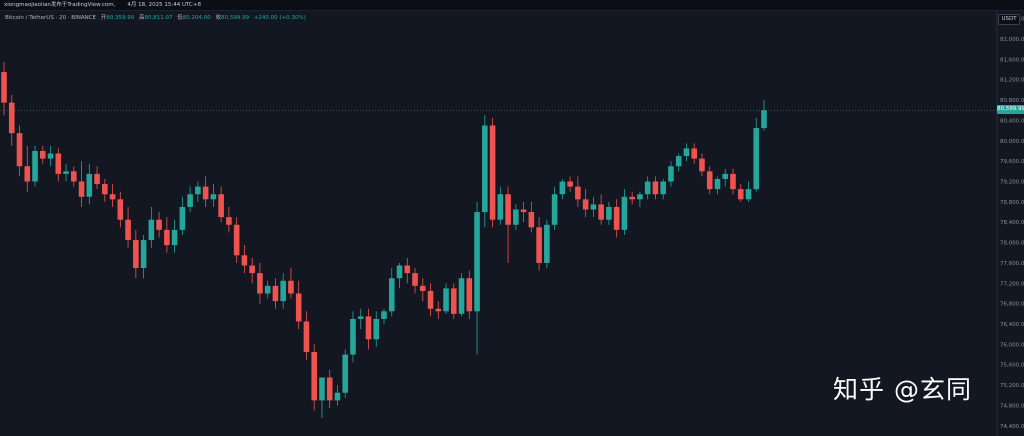 The height and width of the screenshot is (436, 1024). What do you see at coordinates (51, 18) in the screenshot?
I see `symbol-title: Bitcoin / TetherUS · 20 · BINANCE` at bounding box center [51, 18].